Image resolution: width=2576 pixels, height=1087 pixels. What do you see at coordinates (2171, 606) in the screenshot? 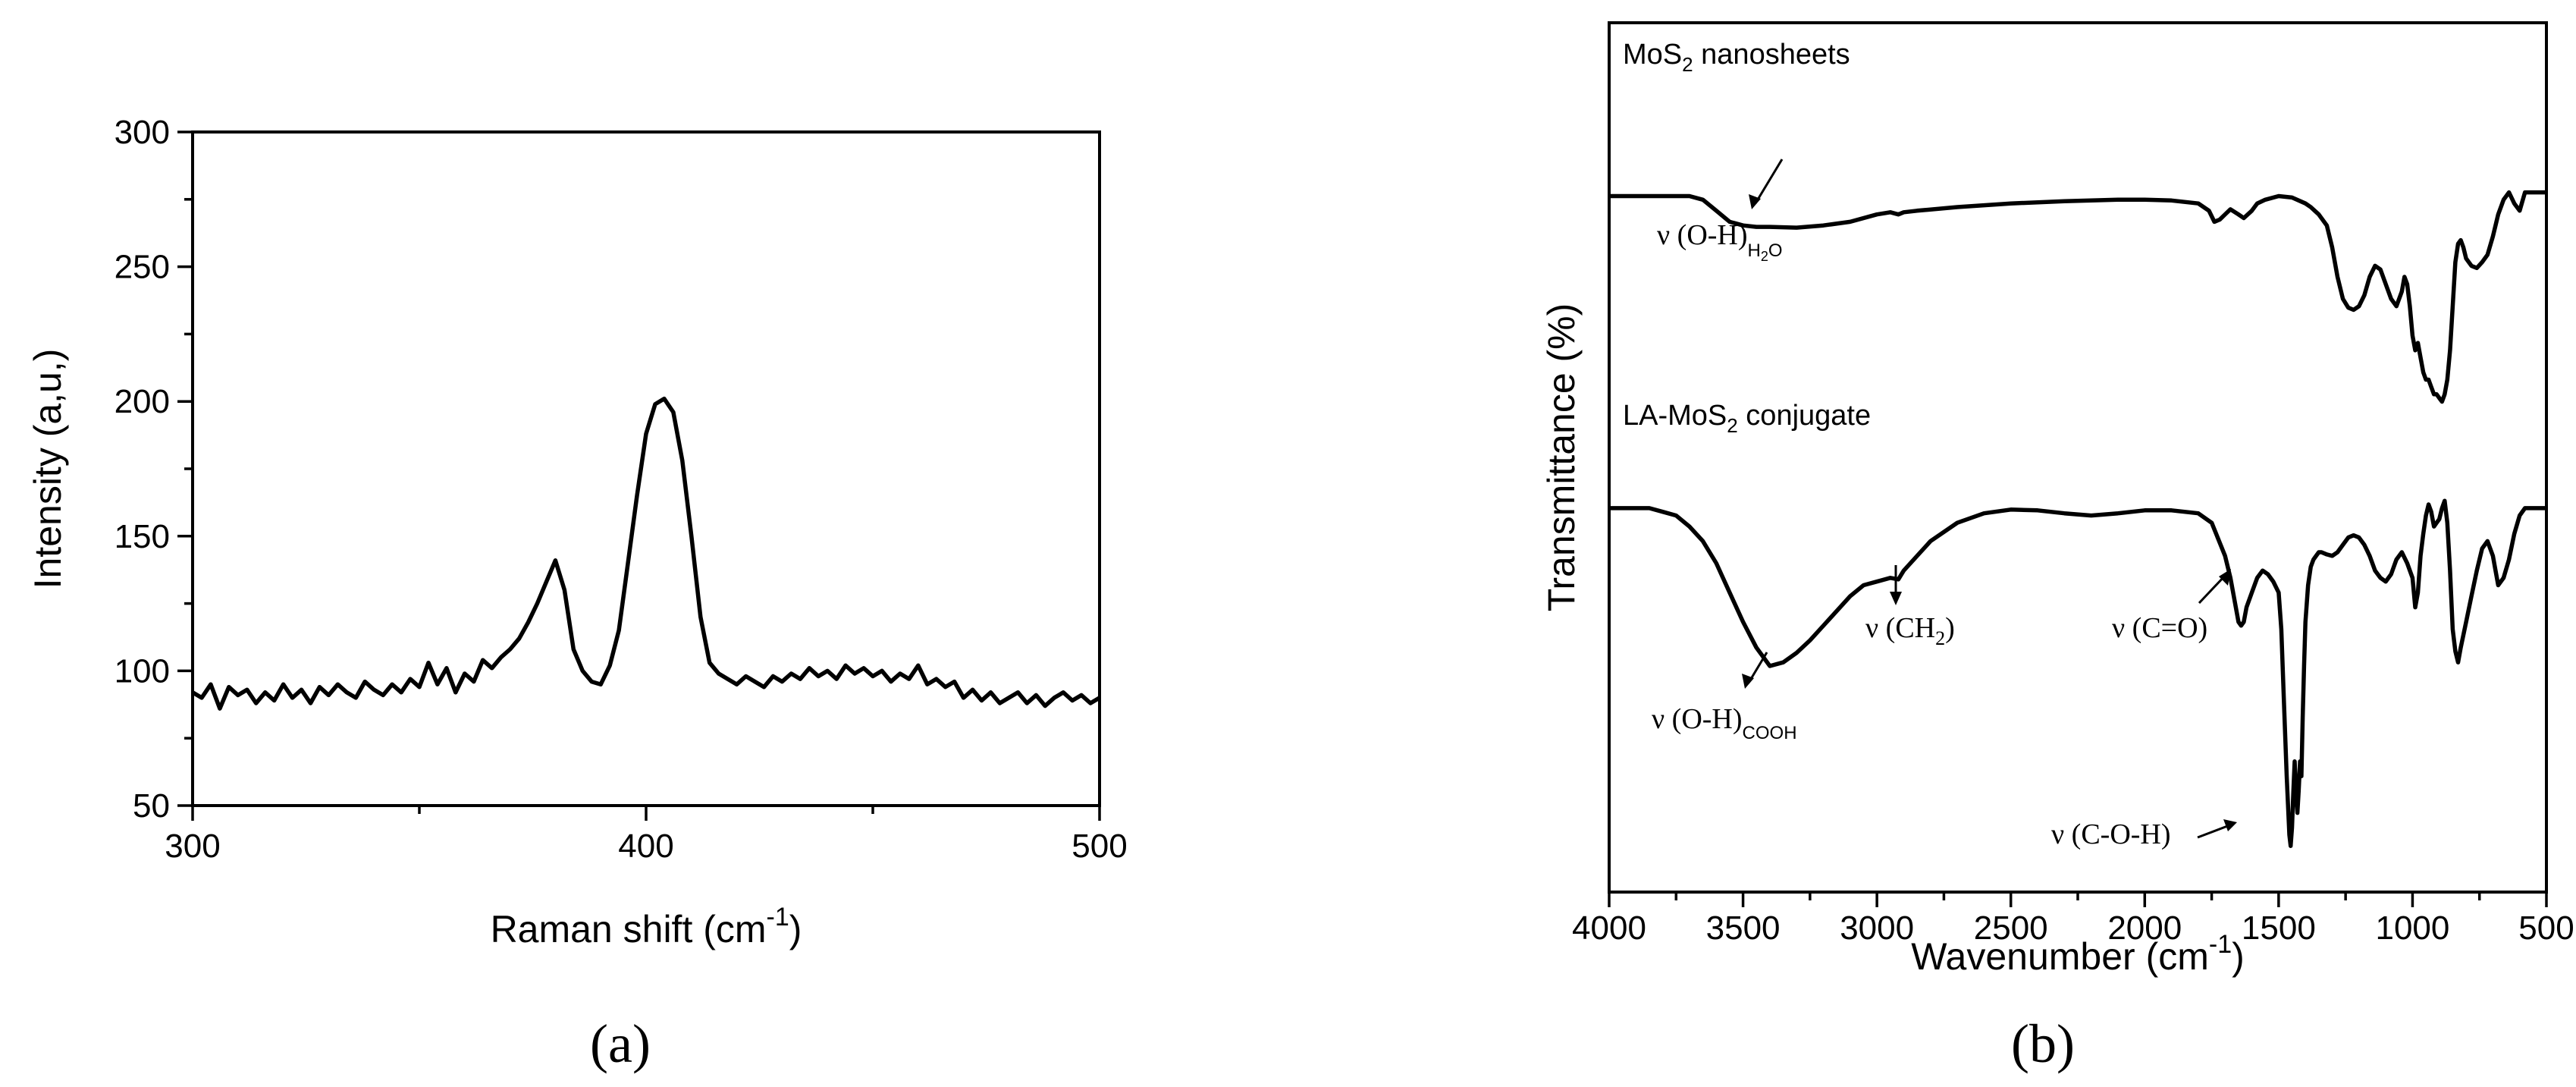
I see `annotation-co: ν (C=O)` at bounding box center [2171, 606].